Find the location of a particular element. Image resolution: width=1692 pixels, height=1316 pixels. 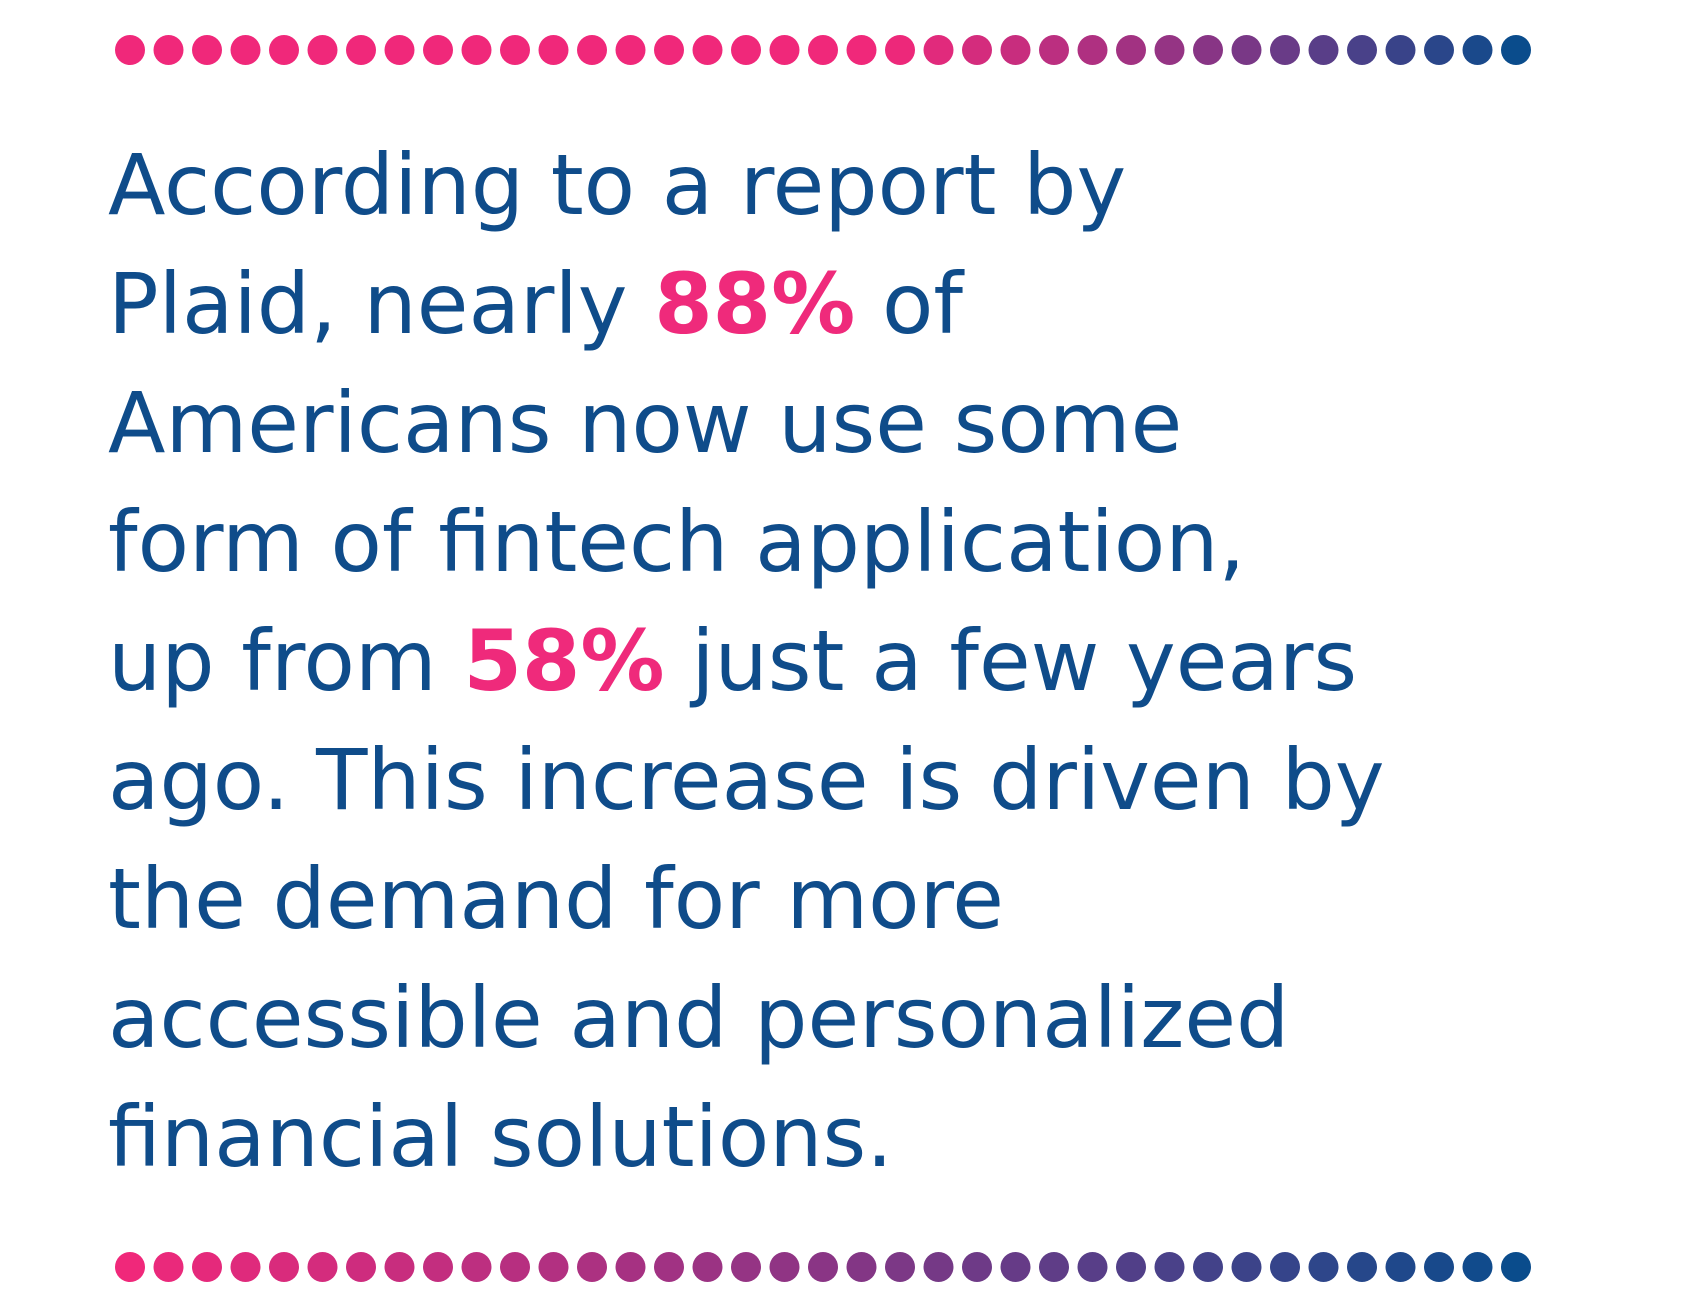

quote-line: Americans now use some is located at coordinates (645, 423).